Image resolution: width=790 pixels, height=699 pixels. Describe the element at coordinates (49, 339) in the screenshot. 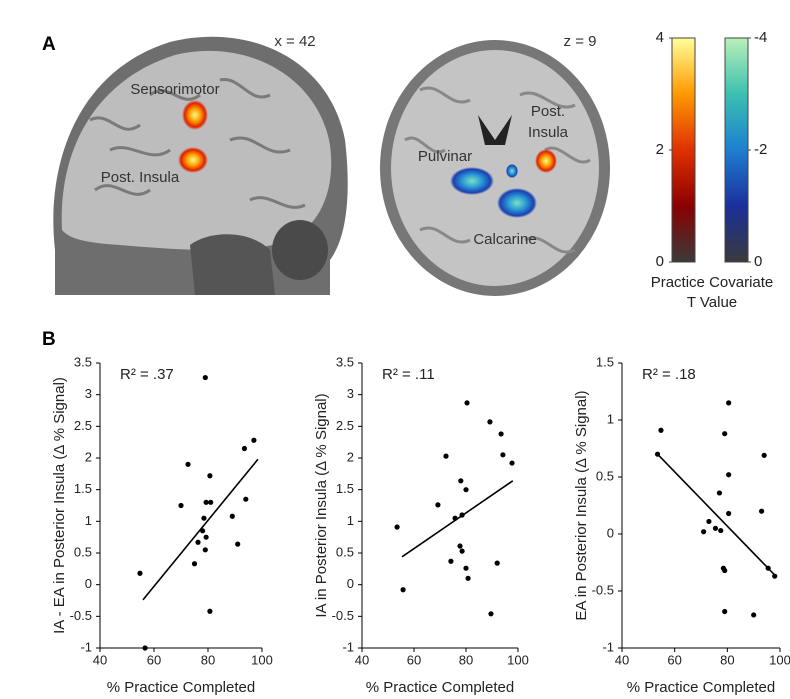

I see `panel-label: B` at that location.